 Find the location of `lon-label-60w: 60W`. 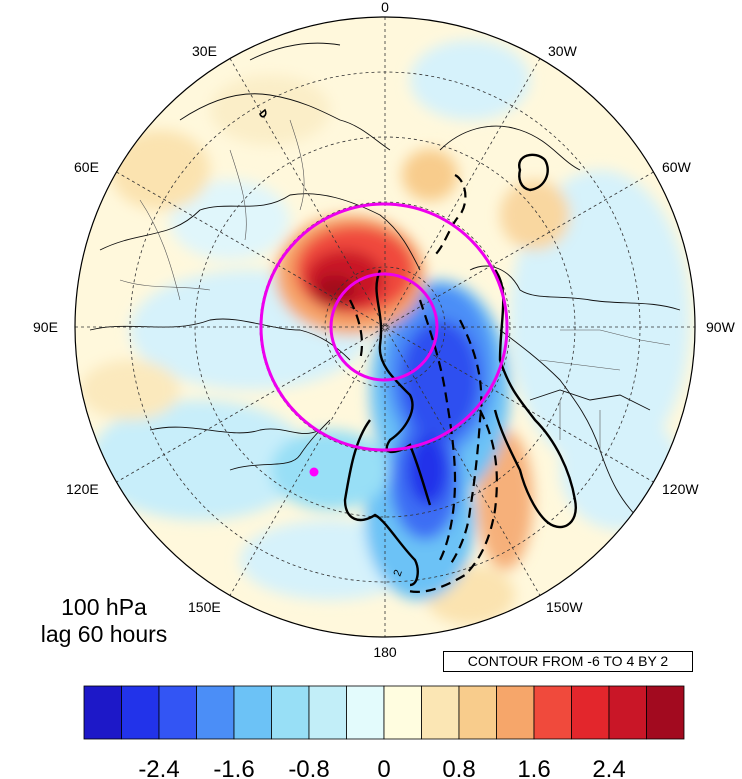

lon-label-60w: 60W is located at coordinates (677, 167).